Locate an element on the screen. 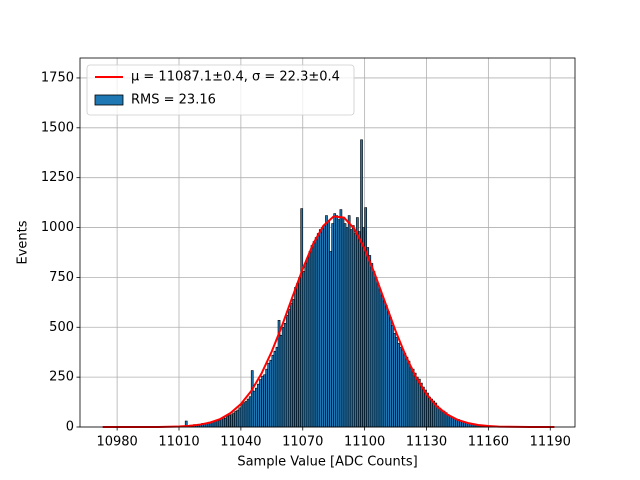 This screenshot has width=640, height=480. x-tick-label: 11100 is located at coordinates (364, 442).